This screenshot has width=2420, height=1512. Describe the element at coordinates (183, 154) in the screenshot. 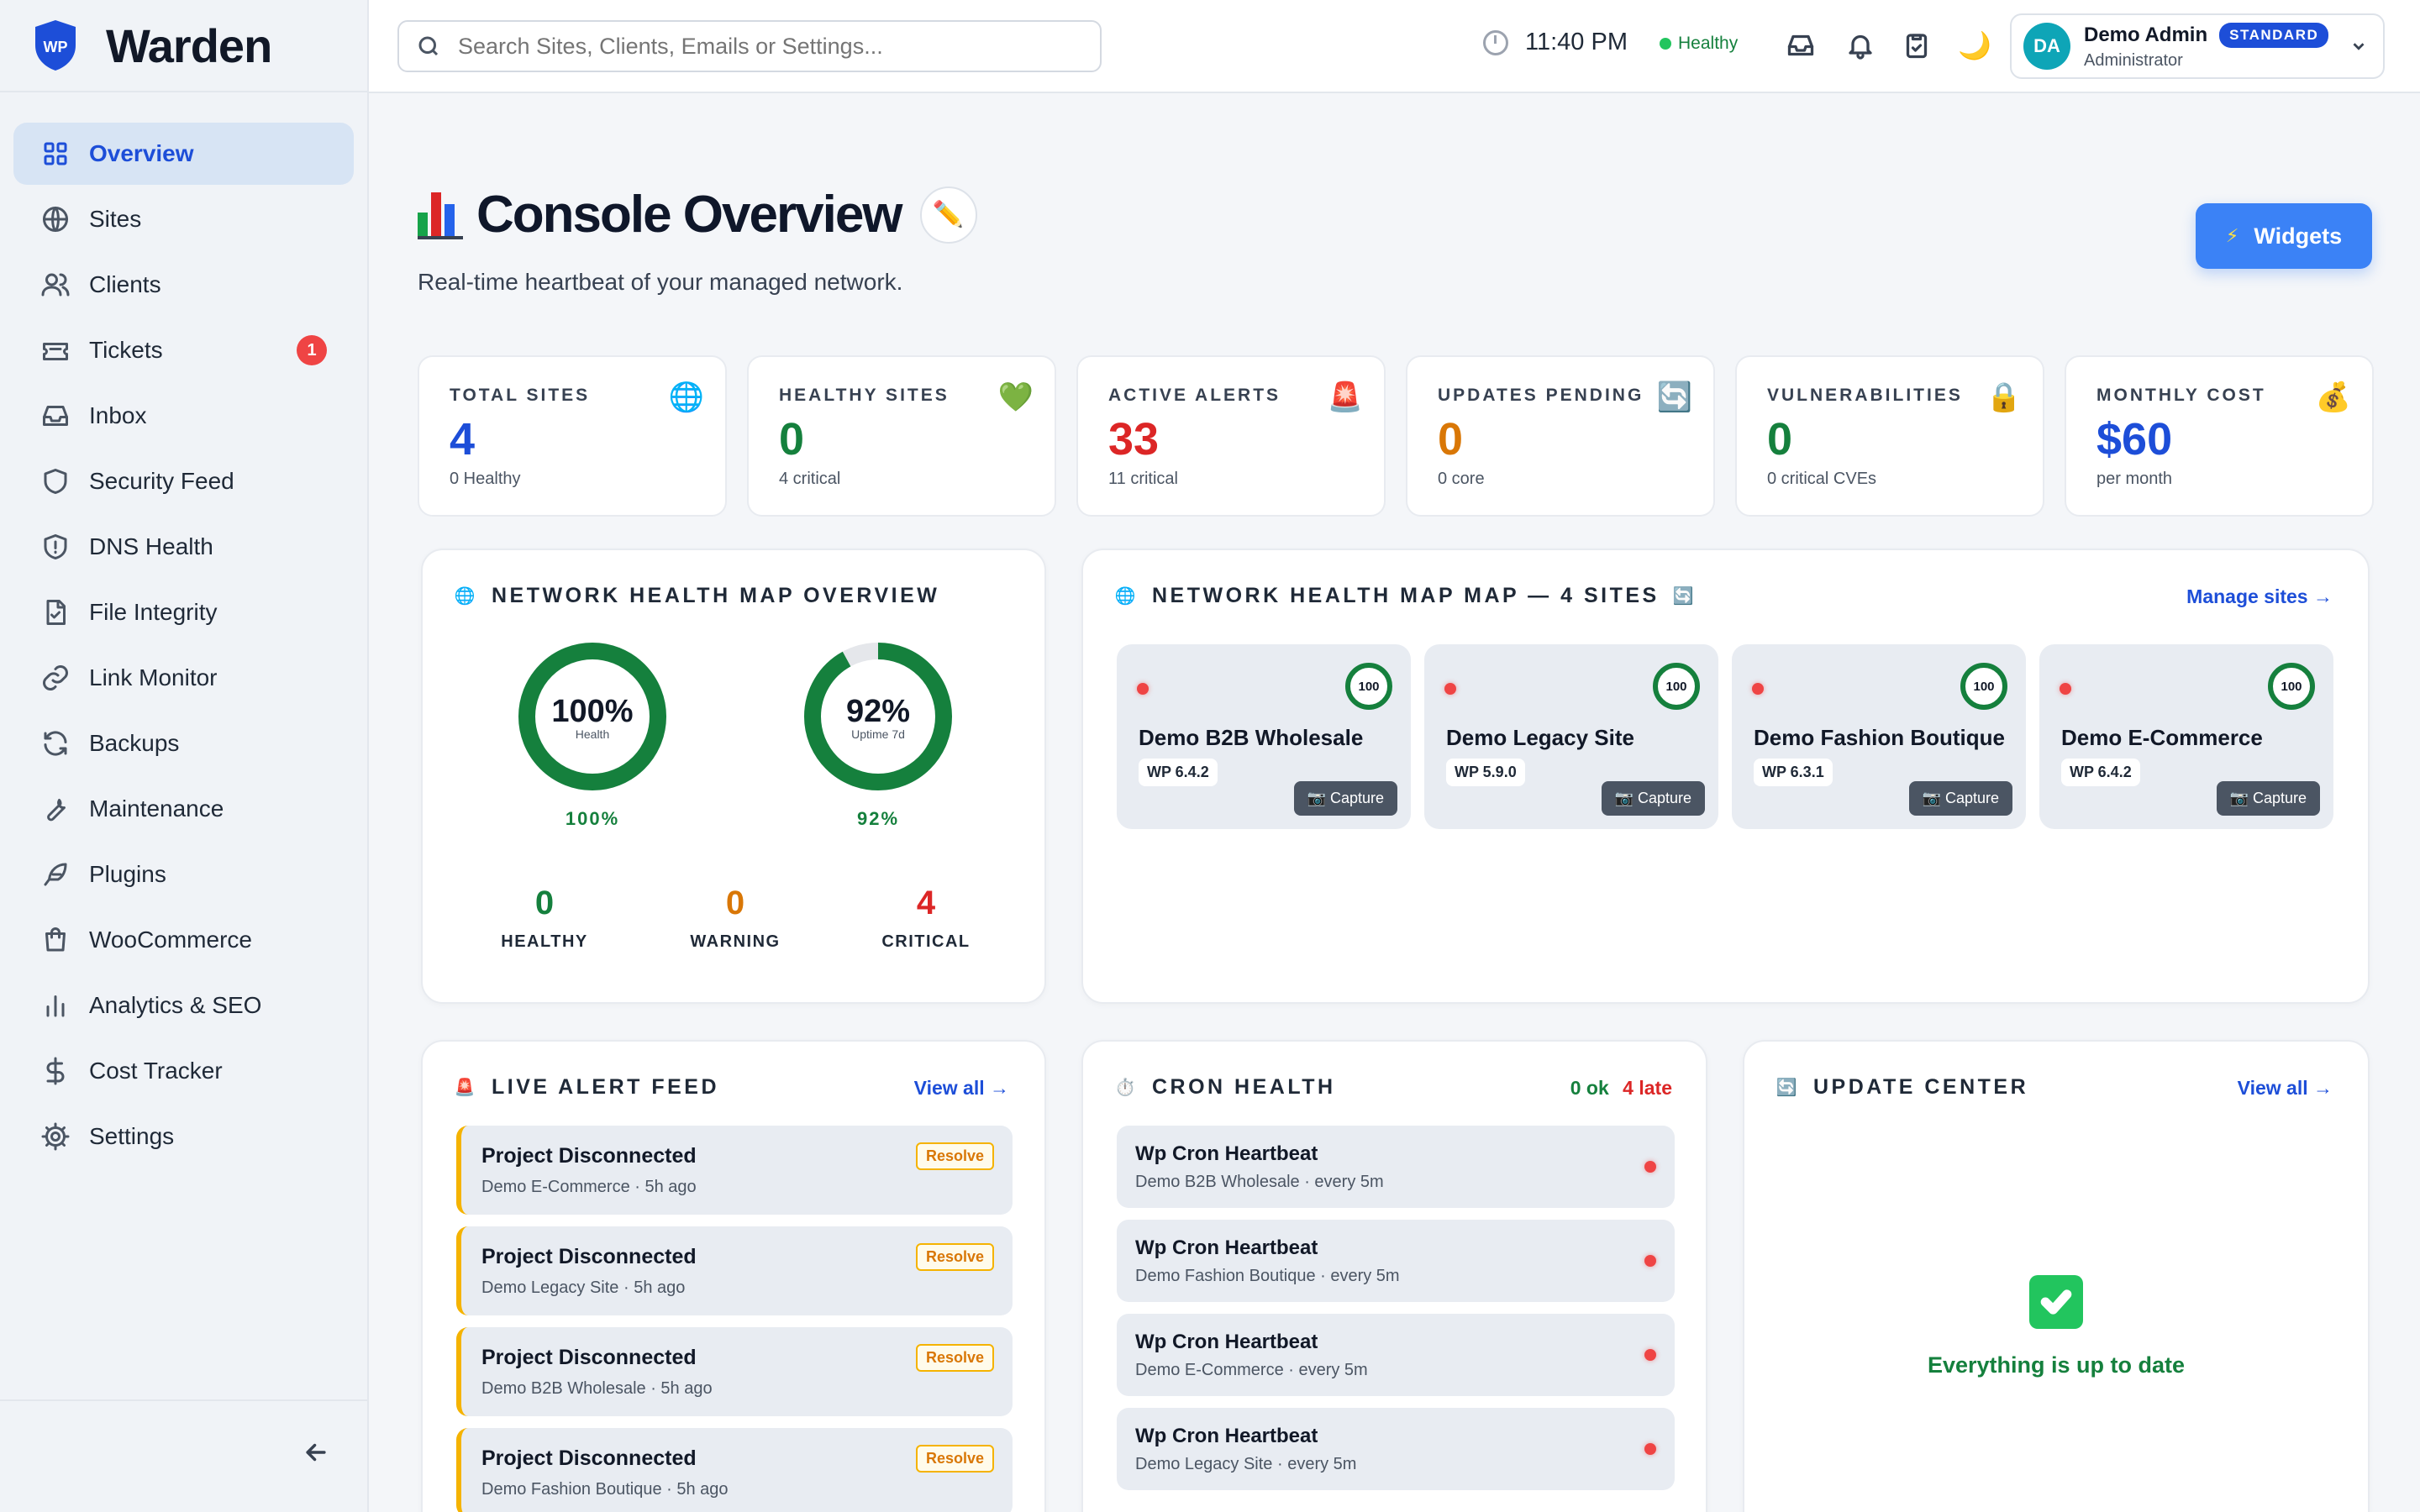

I see `sidebar-item-overview: Overview` at that location.